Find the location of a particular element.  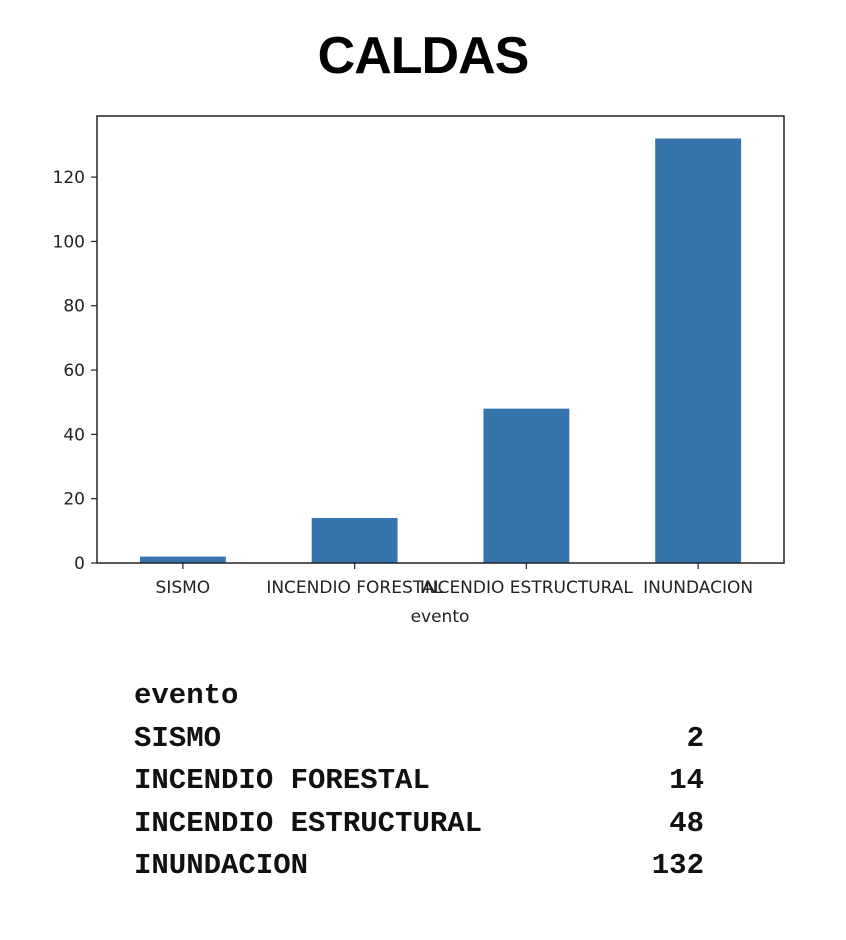

y-tick-label: 20 is located at coordinates (74, 500).